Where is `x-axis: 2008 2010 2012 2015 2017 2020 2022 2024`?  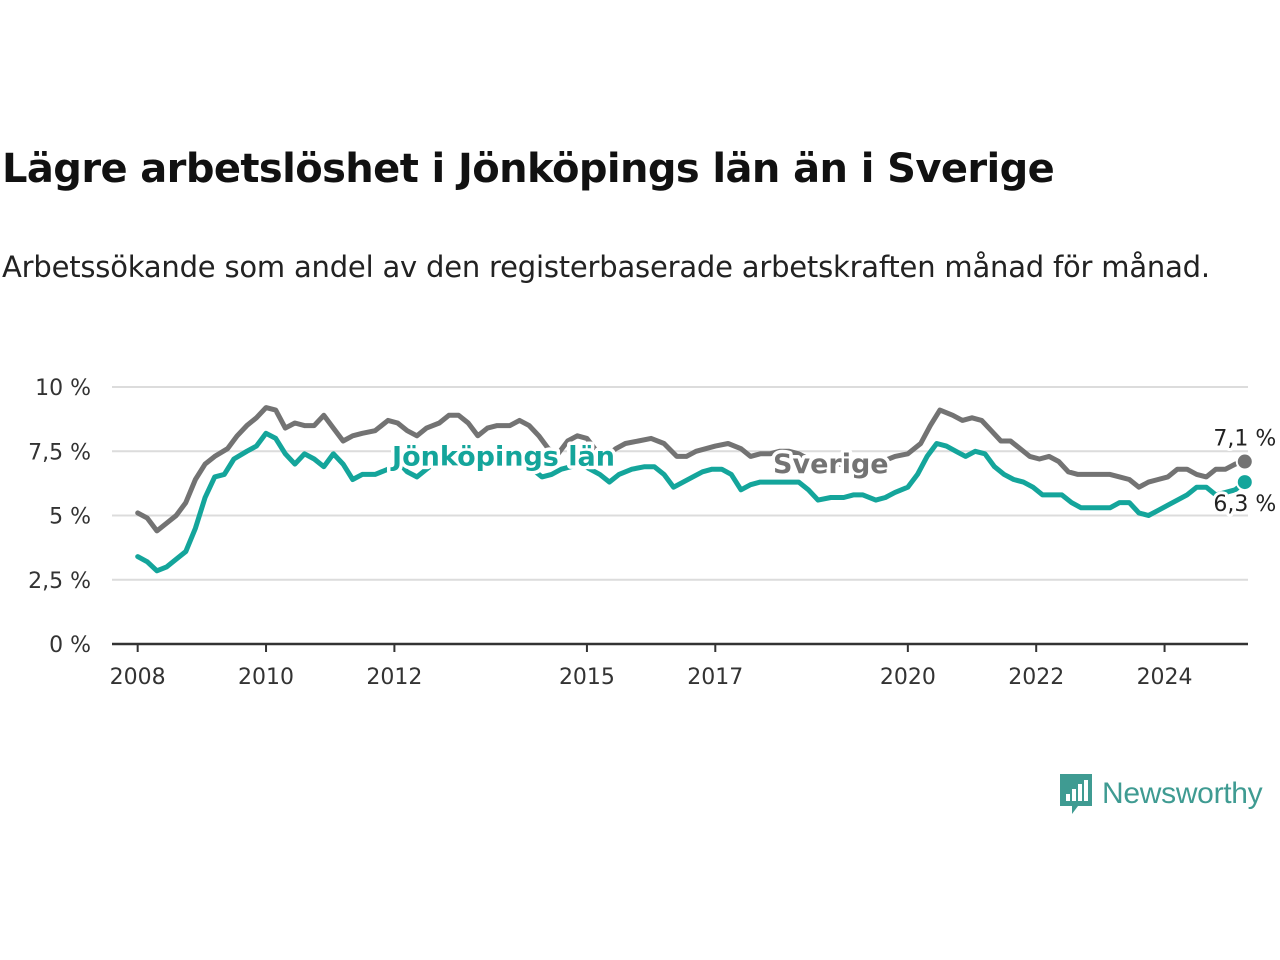
x-axis: 2008 2010 2012 2015 2017 2020 2022 2024 is located at coordinates (679, 666).